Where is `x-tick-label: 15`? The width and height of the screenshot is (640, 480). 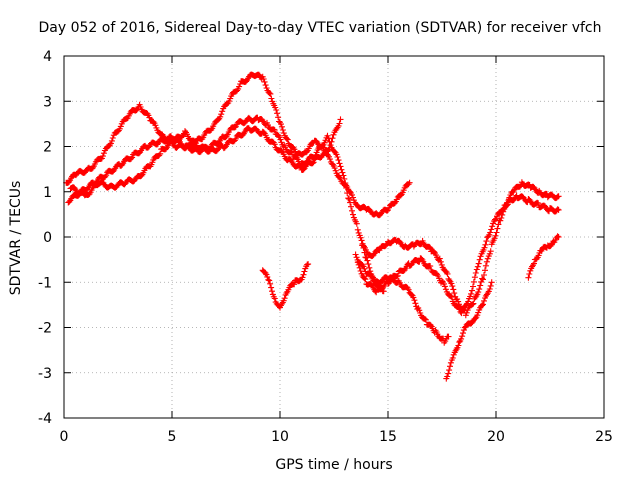
x-tick-label: 15 is located at coordinates (388, 437).